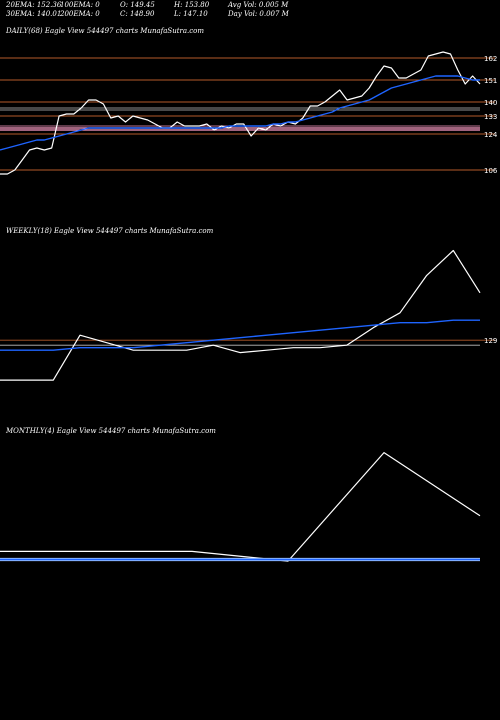 This screenshot has height=720, width=500. Describe the element at coordinates (240, 335) in the screenshot. I see `ema-line-weekly` at that location.